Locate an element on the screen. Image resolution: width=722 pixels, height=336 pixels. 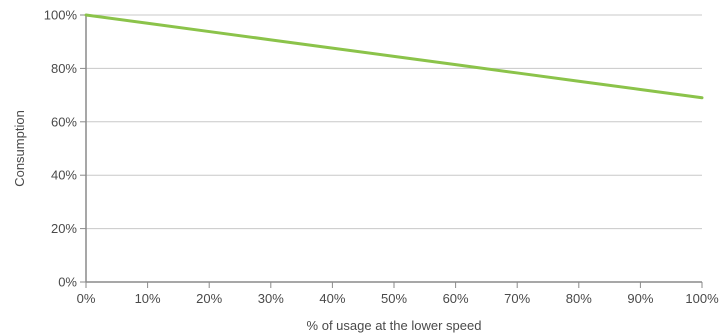
y-tick-label: 60% is located at coordinates (64, 121).